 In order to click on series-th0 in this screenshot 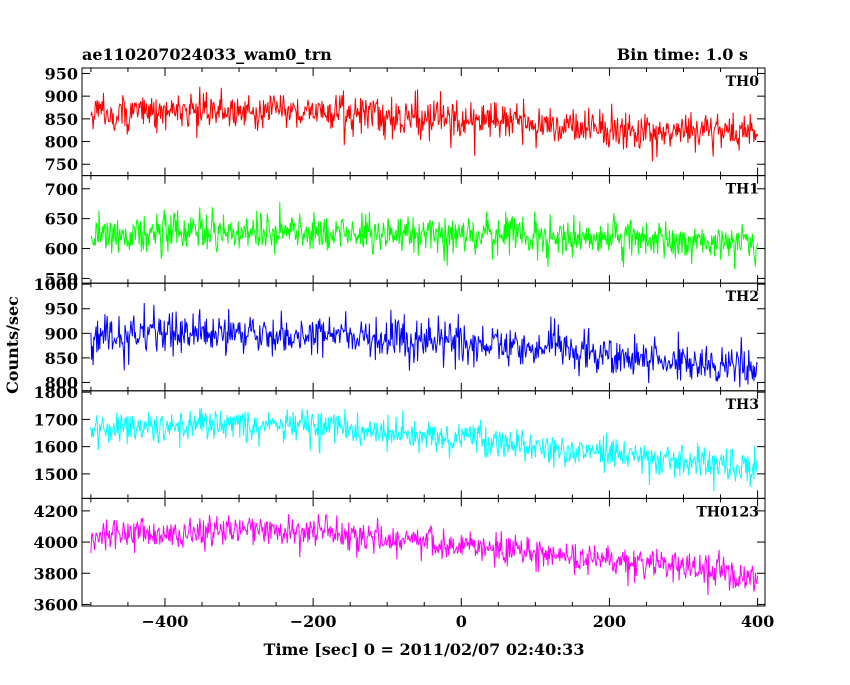, I will do `click(424, 124)`.